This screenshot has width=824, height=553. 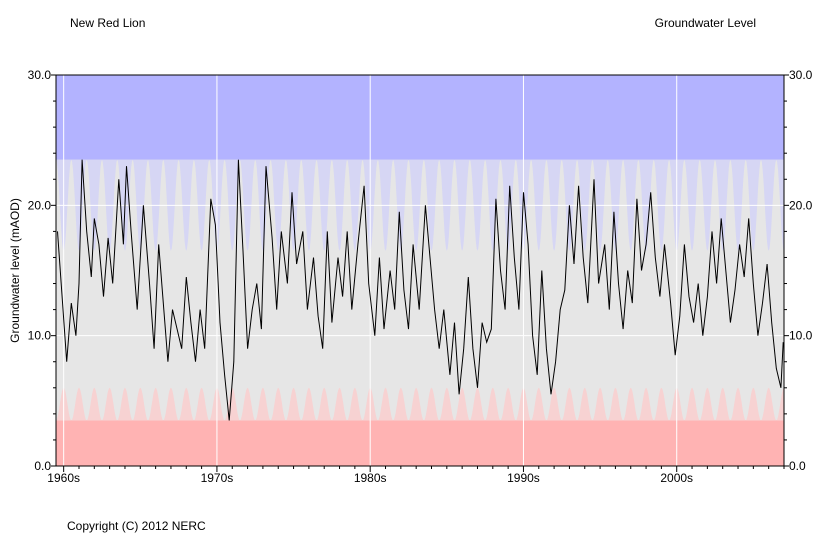 What do you see at coordinates (420, 443) in the screenshot?
I see `low-range-band` at bounding box center [420, 443].